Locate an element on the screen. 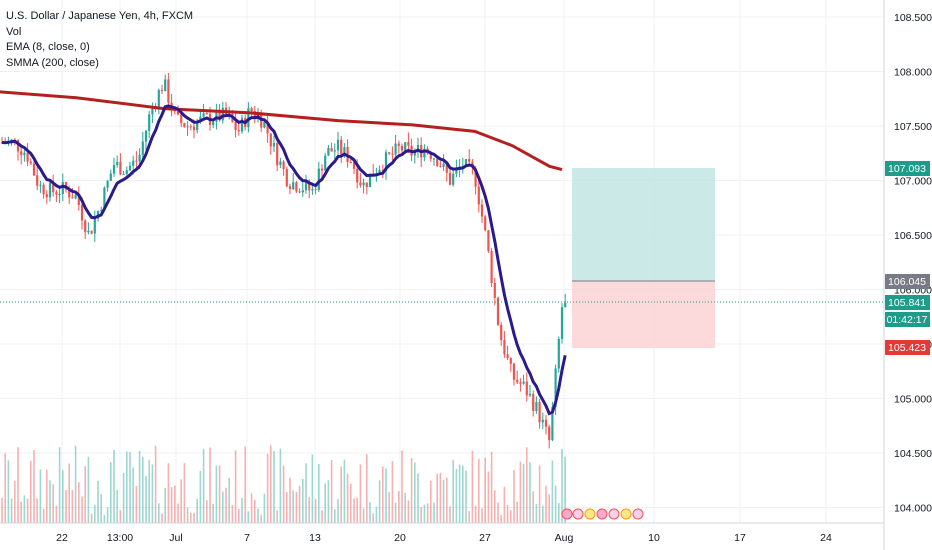 This screenshot has width=932, height=550. vol-indicator-label: Vol is located at coordinates (14, 31).